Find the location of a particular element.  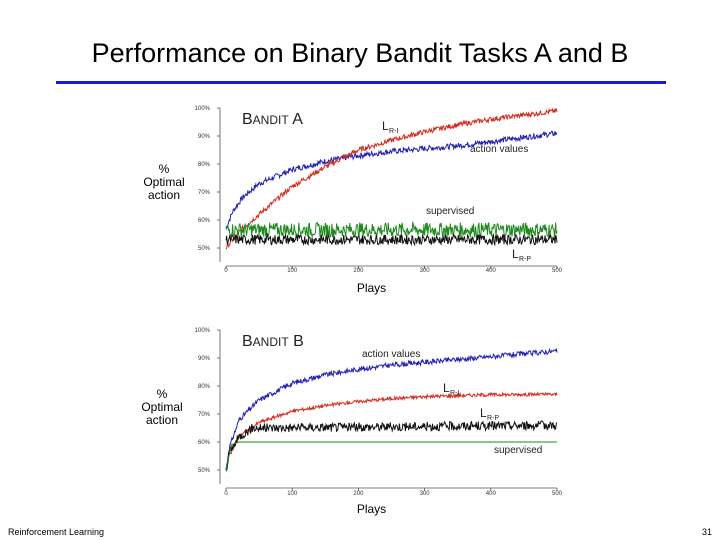

y-axis-label-a: % Optimal action is located at coordinates (164, 182).